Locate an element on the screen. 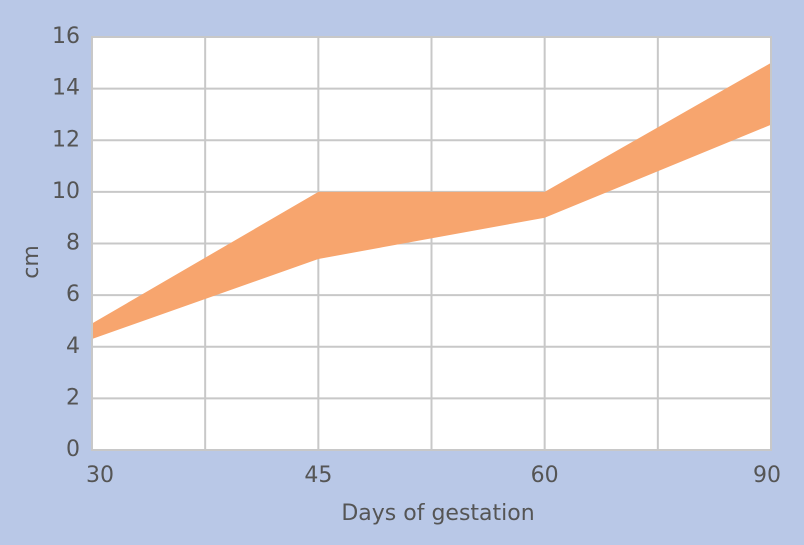 The height and width of the screenshot is (545, 804). y-tick-label: 16 is located at coordinates (66, 36).